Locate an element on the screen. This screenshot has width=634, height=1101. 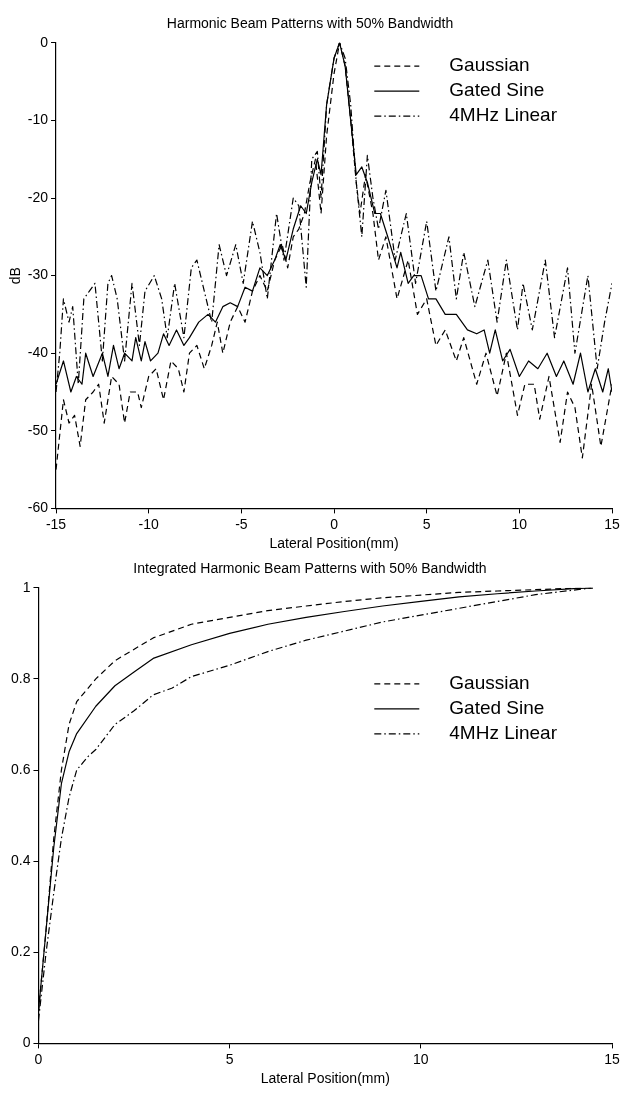
x-tick-label: -10 is located at coordinates (149, 523).